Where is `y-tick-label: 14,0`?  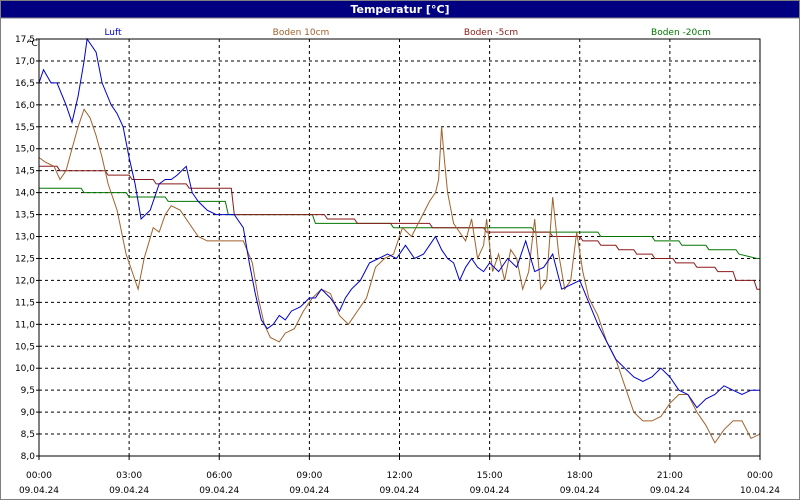 y-tick-label: 14,0 is located at coordinates (25, 194).